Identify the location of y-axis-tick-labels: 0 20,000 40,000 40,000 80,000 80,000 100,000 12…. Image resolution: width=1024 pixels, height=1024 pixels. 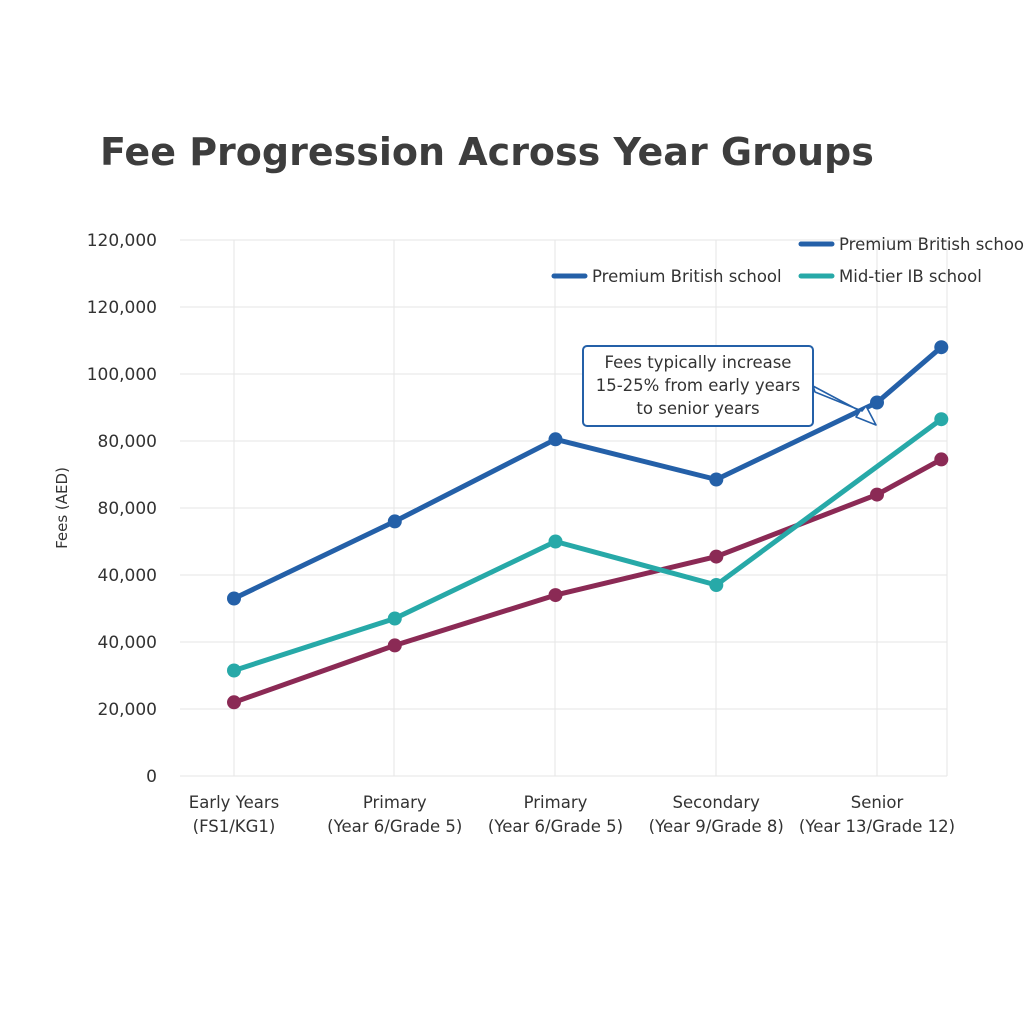
(122, 509).